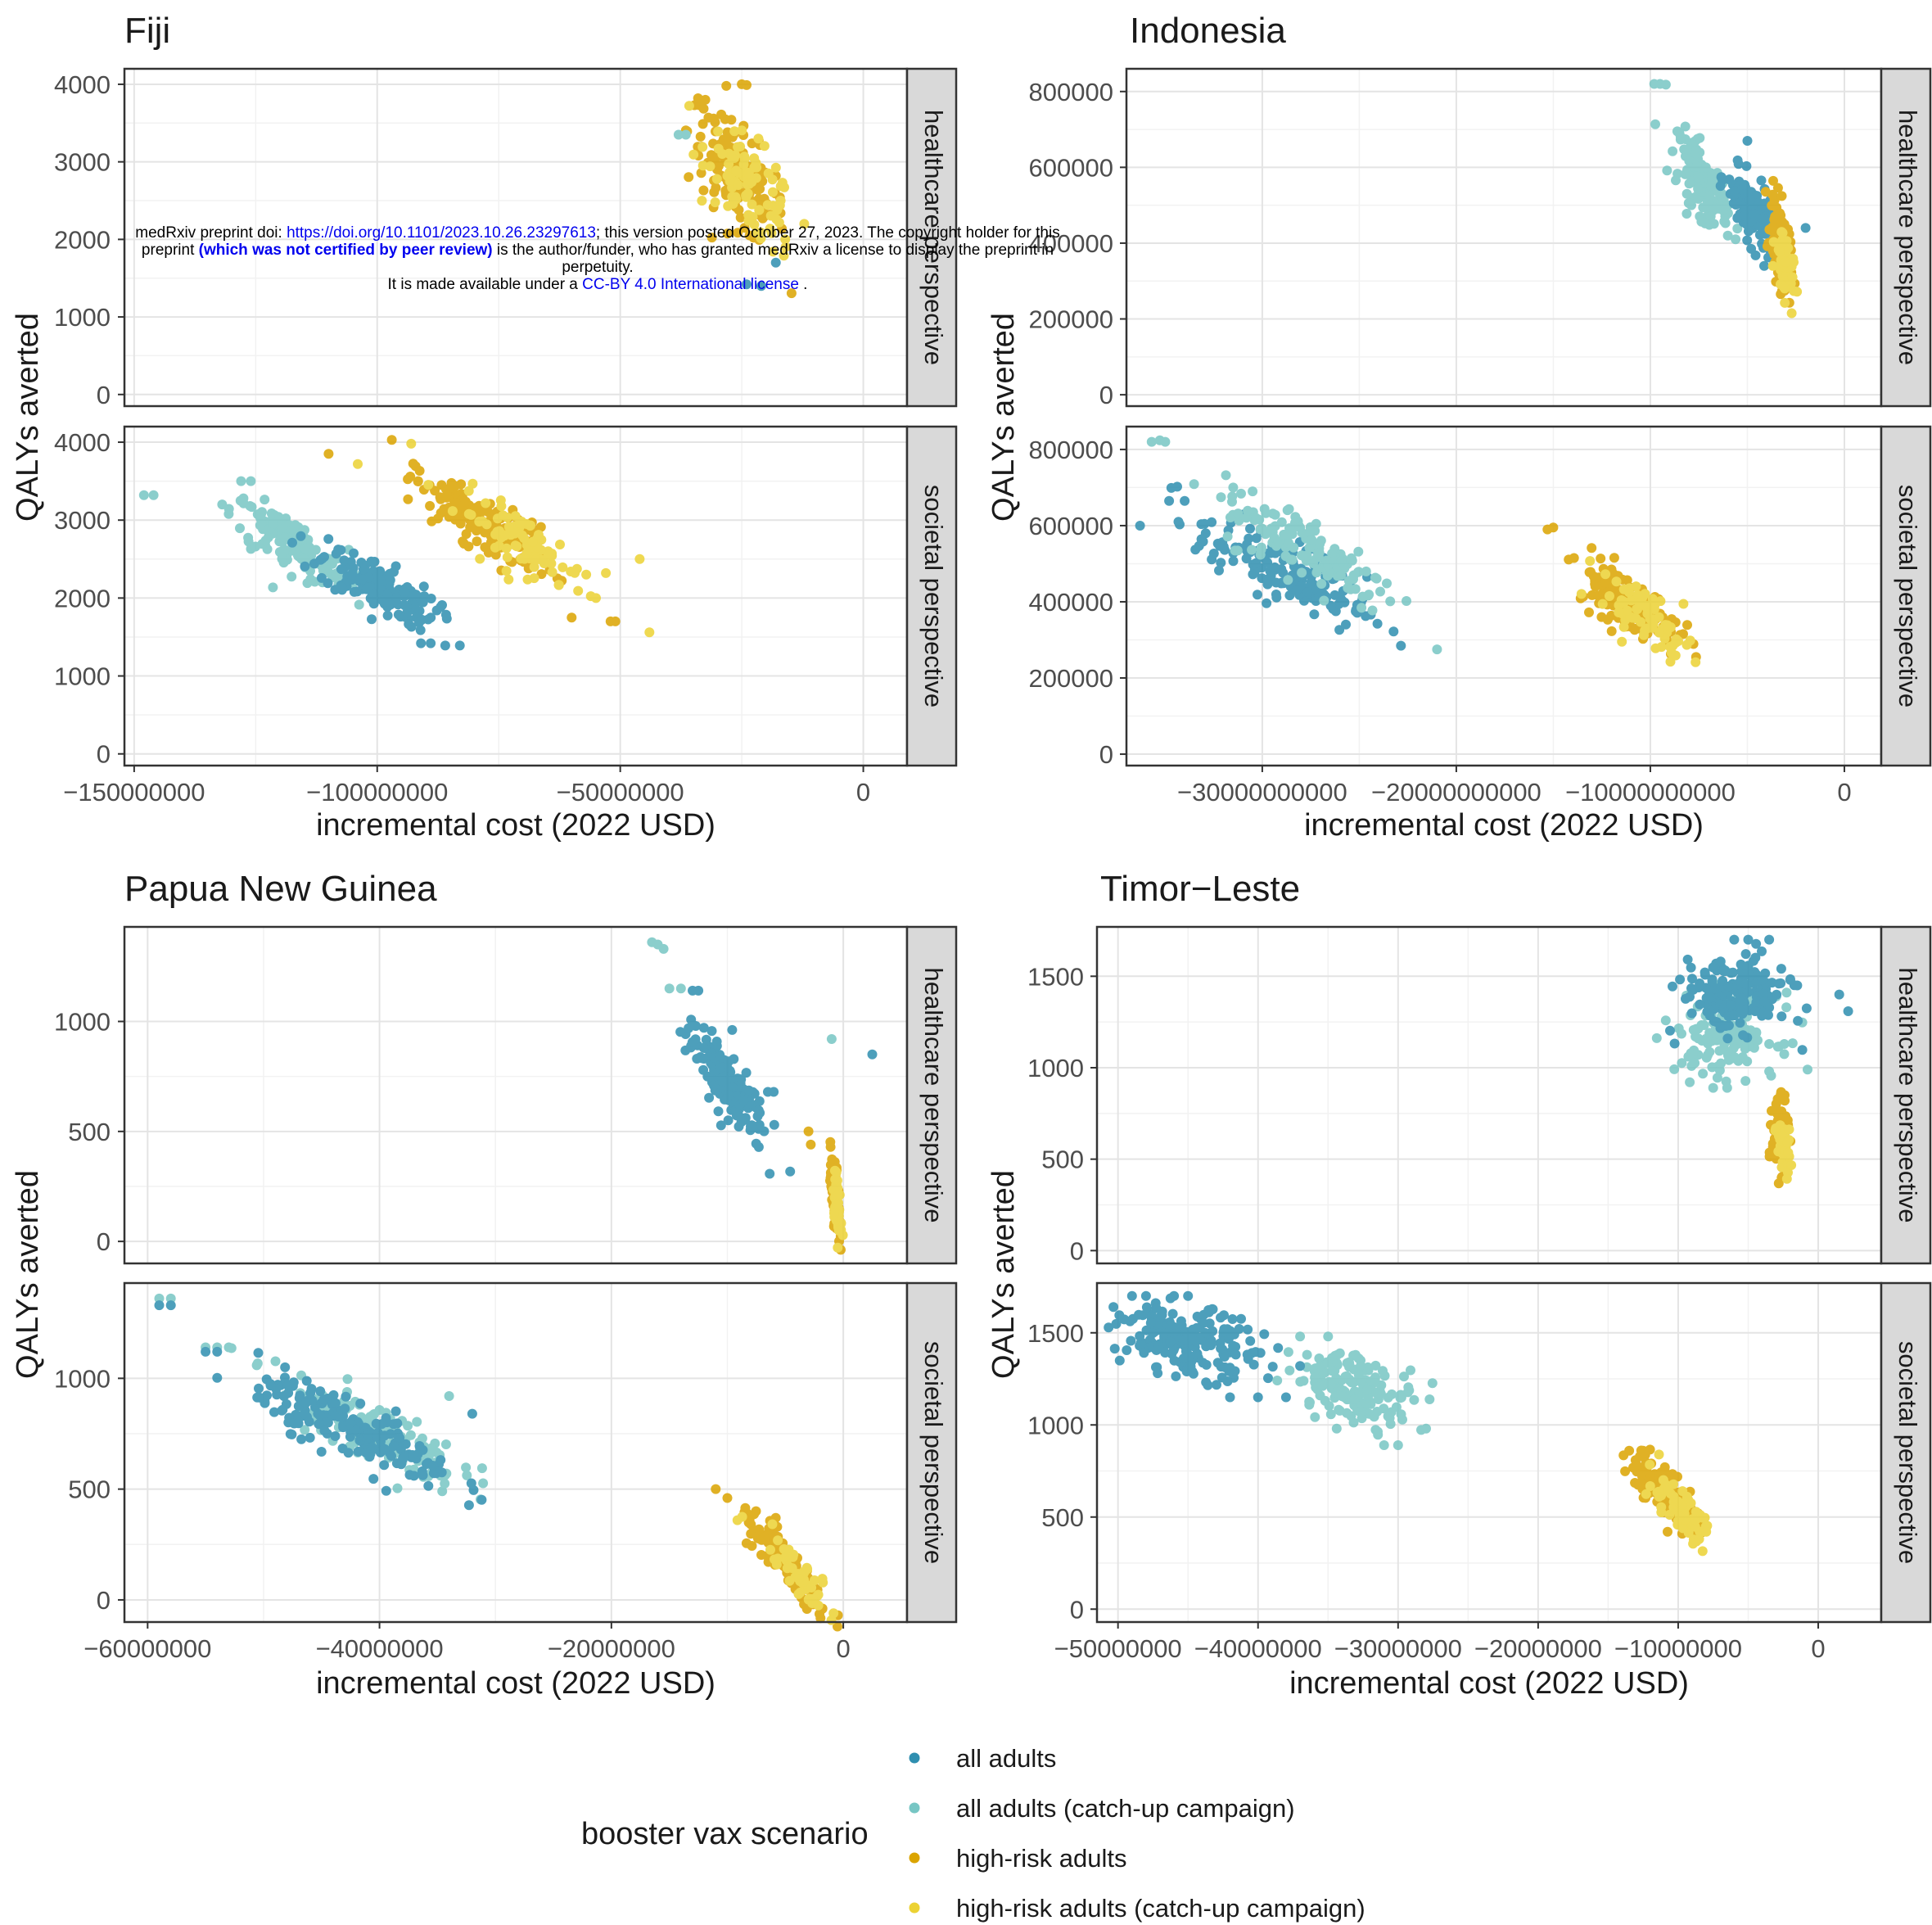 This screenshot has height=1925, width=1932. Describe the element at coordinates (931, 1095) in the screenshot. I see `facet-strip` at that location.